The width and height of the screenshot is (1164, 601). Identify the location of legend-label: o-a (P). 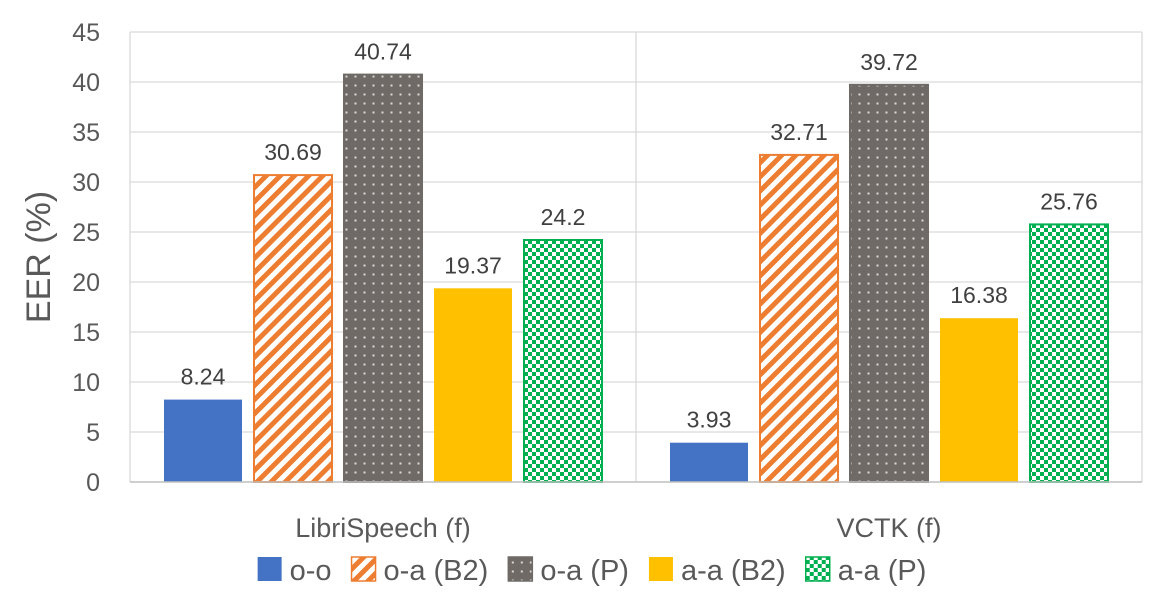
(584, 571).